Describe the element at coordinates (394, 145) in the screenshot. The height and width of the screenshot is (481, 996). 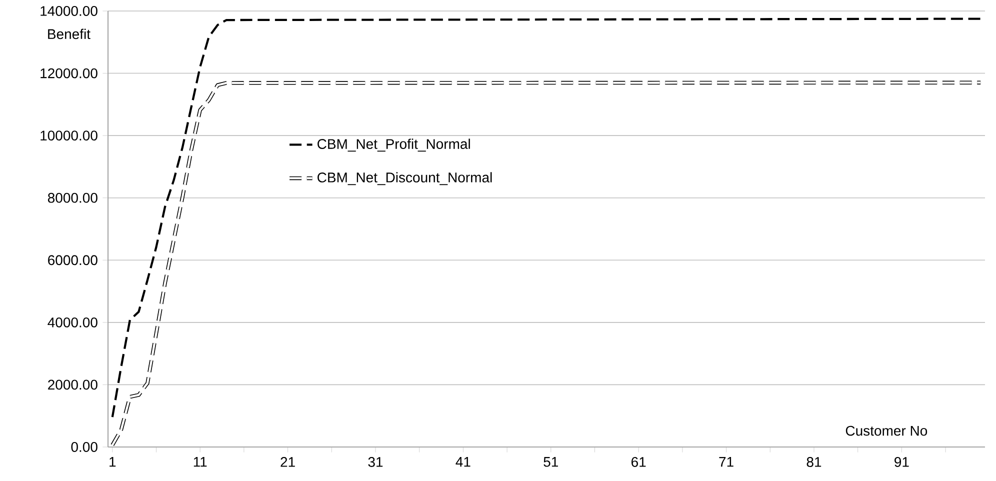
I see `legend-label: CBM_Net_Profit_Normal` at that location.